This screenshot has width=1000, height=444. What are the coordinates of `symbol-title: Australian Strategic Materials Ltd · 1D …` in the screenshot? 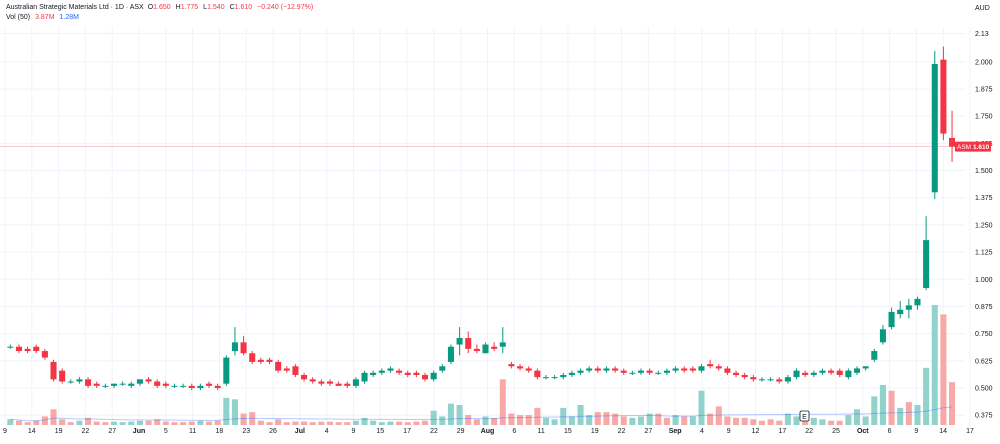 It's located at (75, 7).